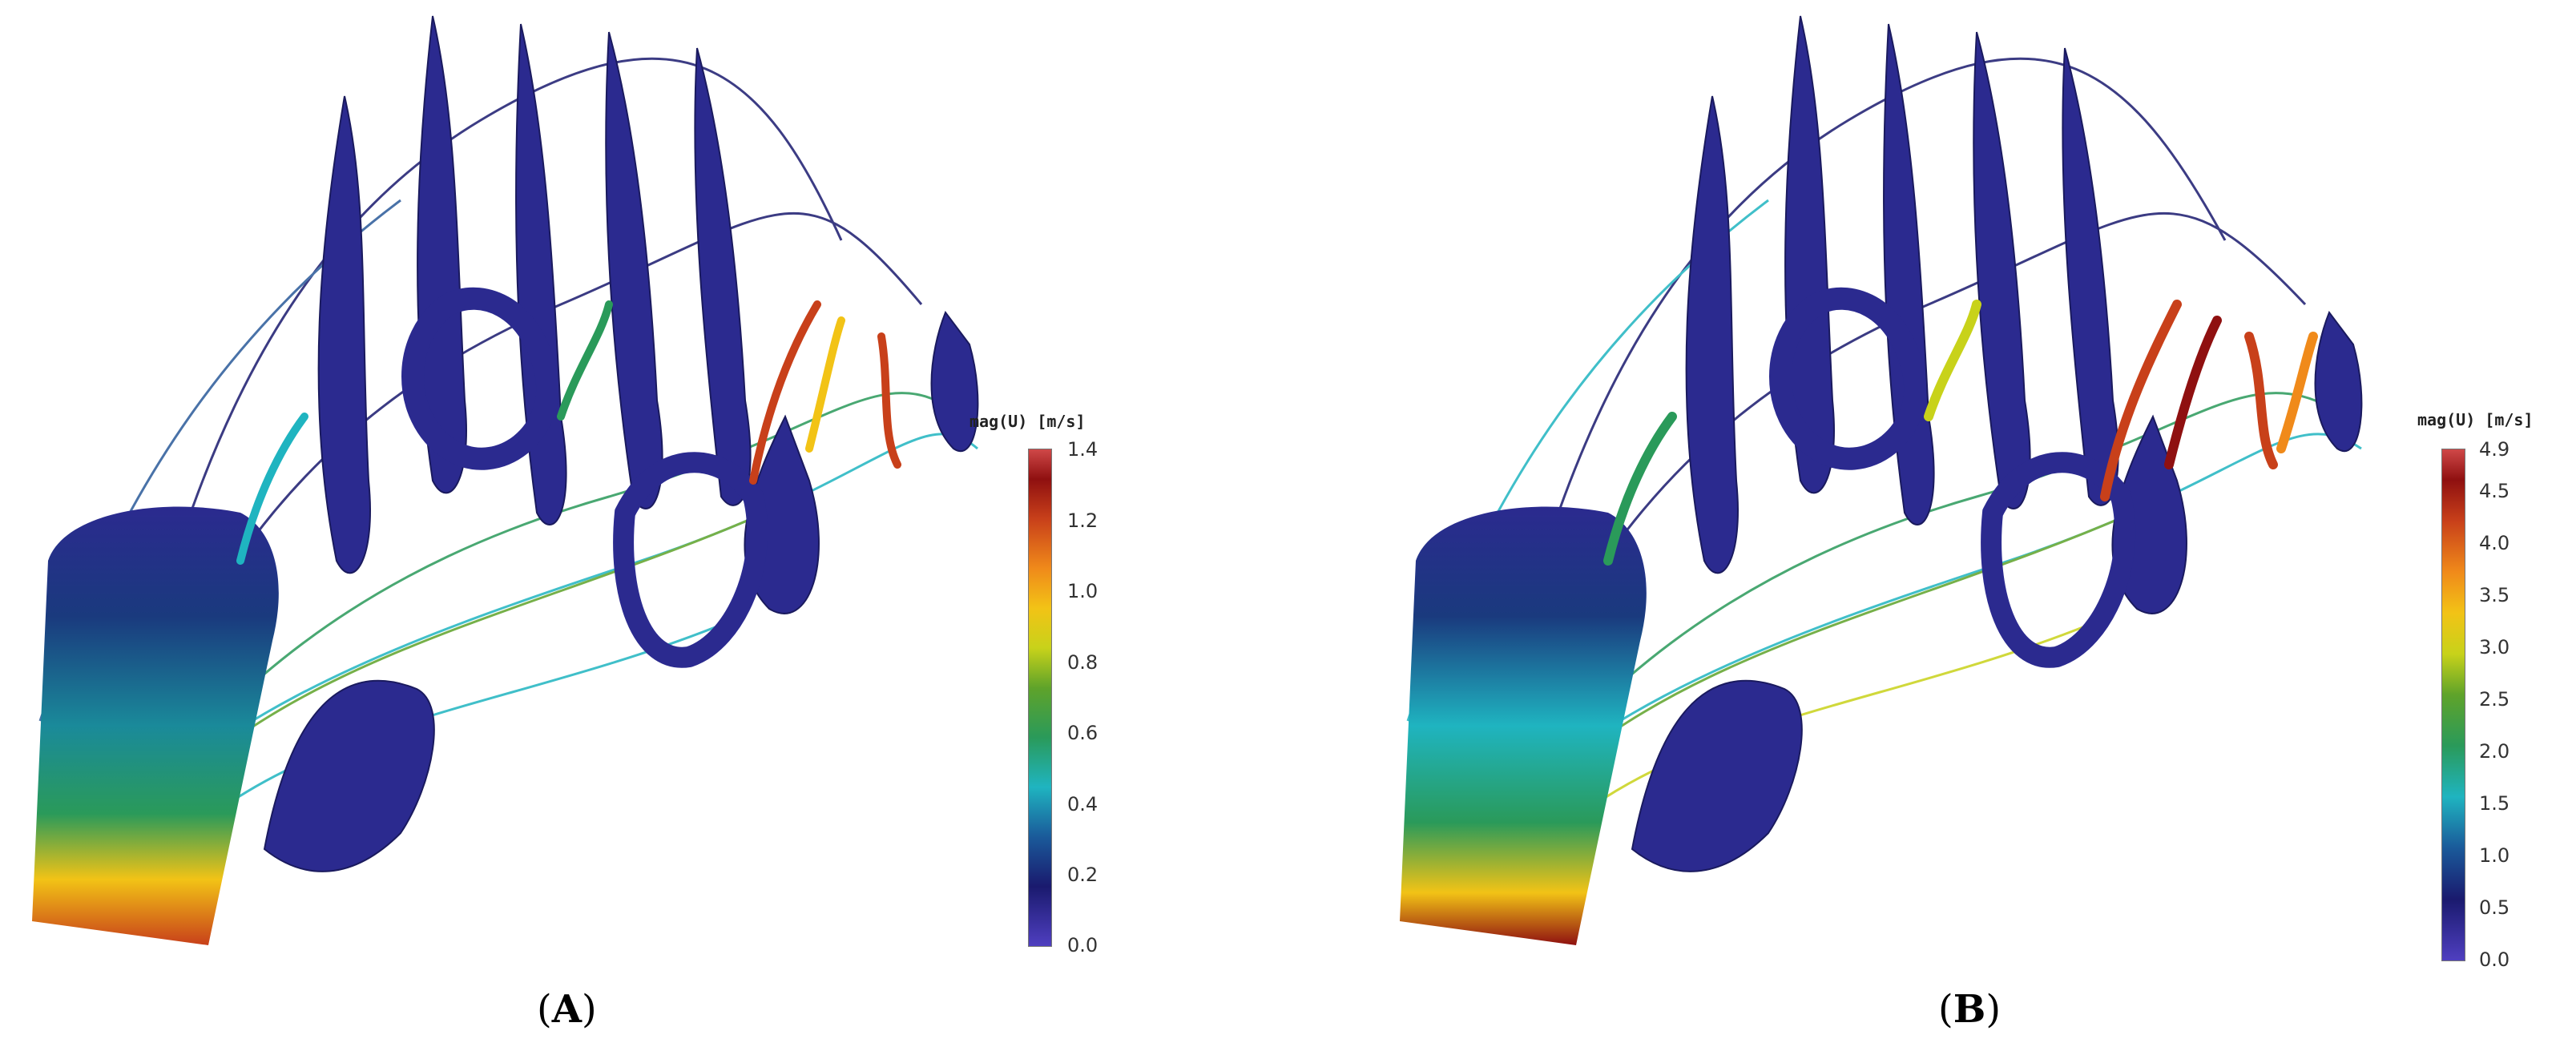 The height and width of the screenshot is (1063, 2576). What do you see at coordinates (2494, 595) in the screenshot?
I see `tick-label: 3.5` at bounding box center [2494, 595].